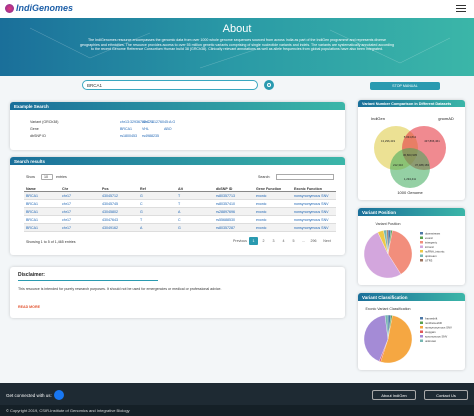 The width and height of the screenshot is (474, 416). I want to click on page-button: Previous, so click(240, 241).